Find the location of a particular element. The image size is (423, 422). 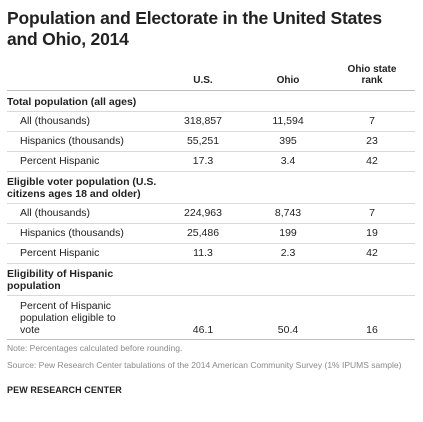

cell-rank: 16 is located at coordinates (372, 317).